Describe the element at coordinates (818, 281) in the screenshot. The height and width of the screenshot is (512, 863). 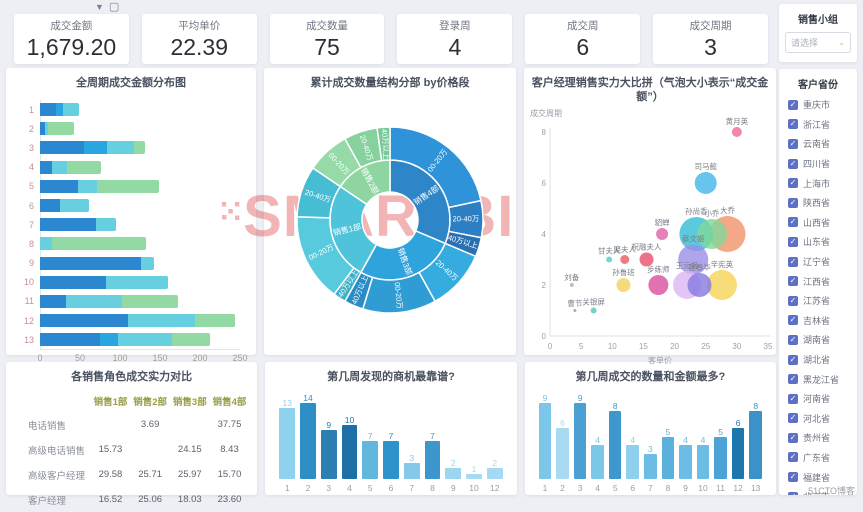
I see `province-item: ✓ 江西省` at that location.